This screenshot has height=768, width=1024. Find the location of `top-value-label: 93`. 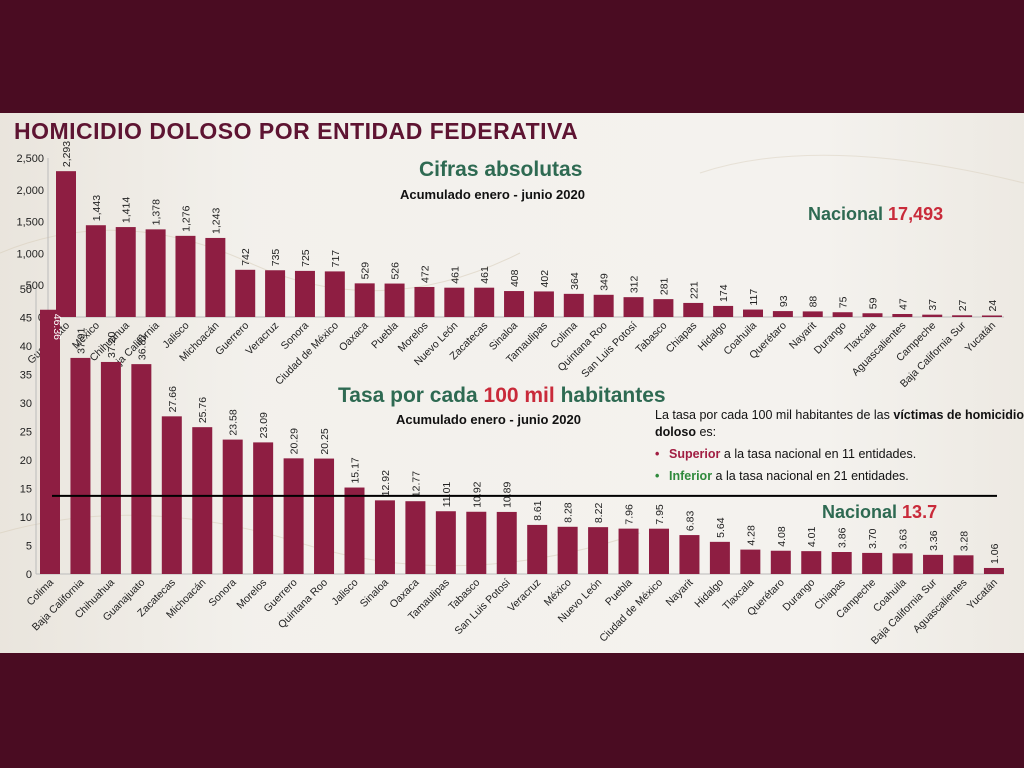

top-value-label: 93 is located at coordinates (784, 301).